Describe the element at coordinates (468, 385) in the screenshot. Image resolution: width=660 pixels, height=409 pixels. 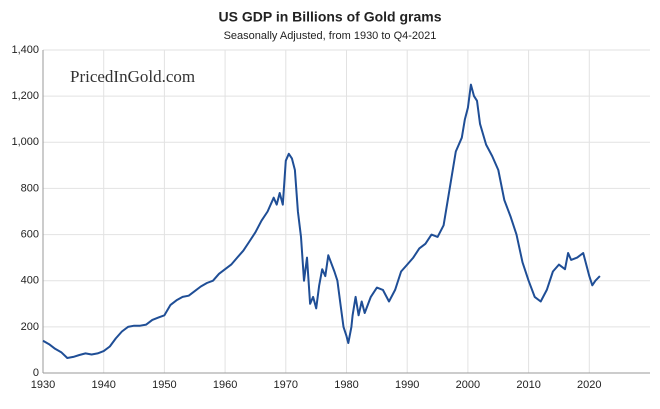
I see `x-tick-label: 2000` at that location.